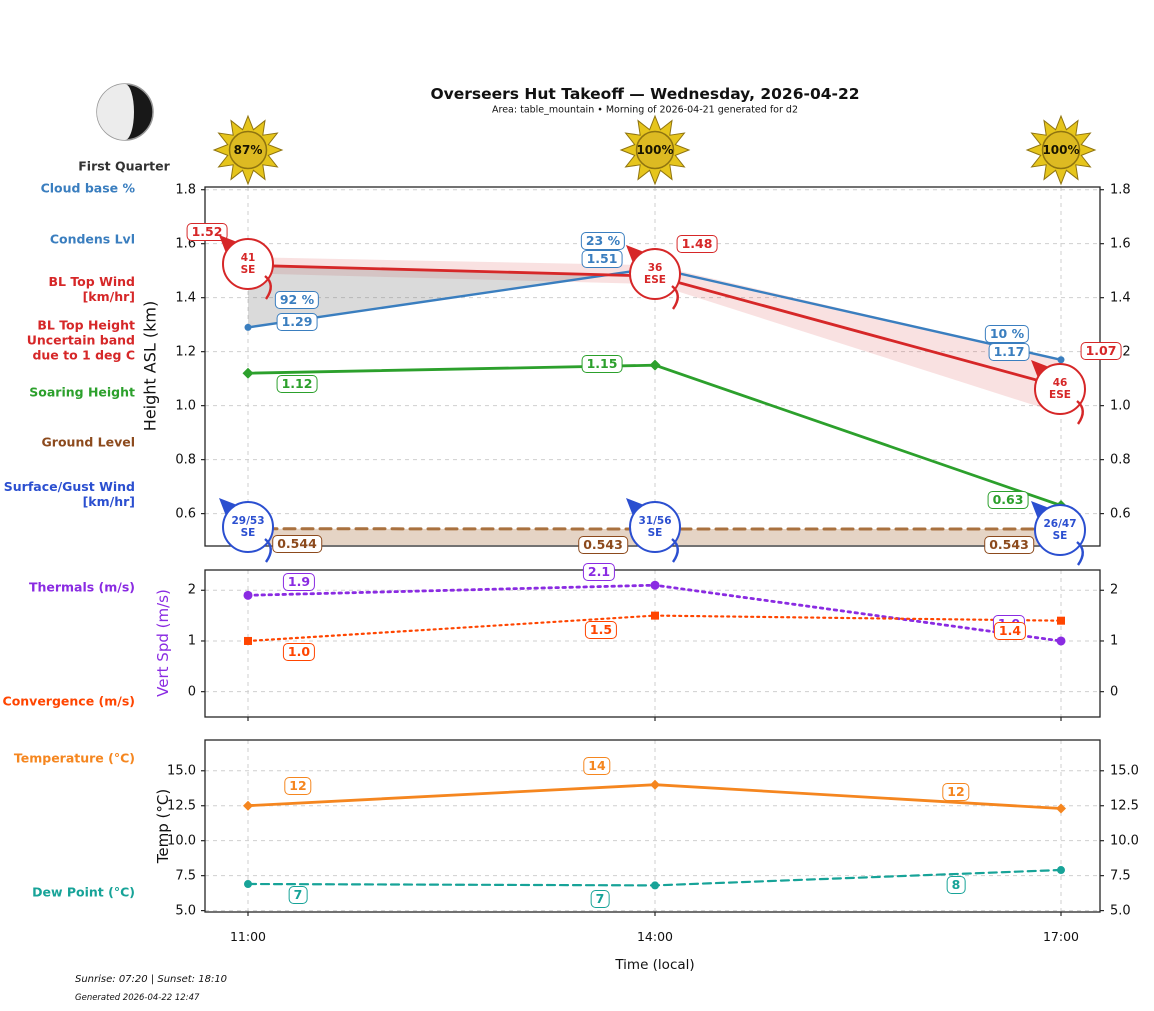  What do you see at coordinates (1120, 911) in the screenshot?
I see `y-tick-label-right: 5.0` at bounding box center [1120, 911].